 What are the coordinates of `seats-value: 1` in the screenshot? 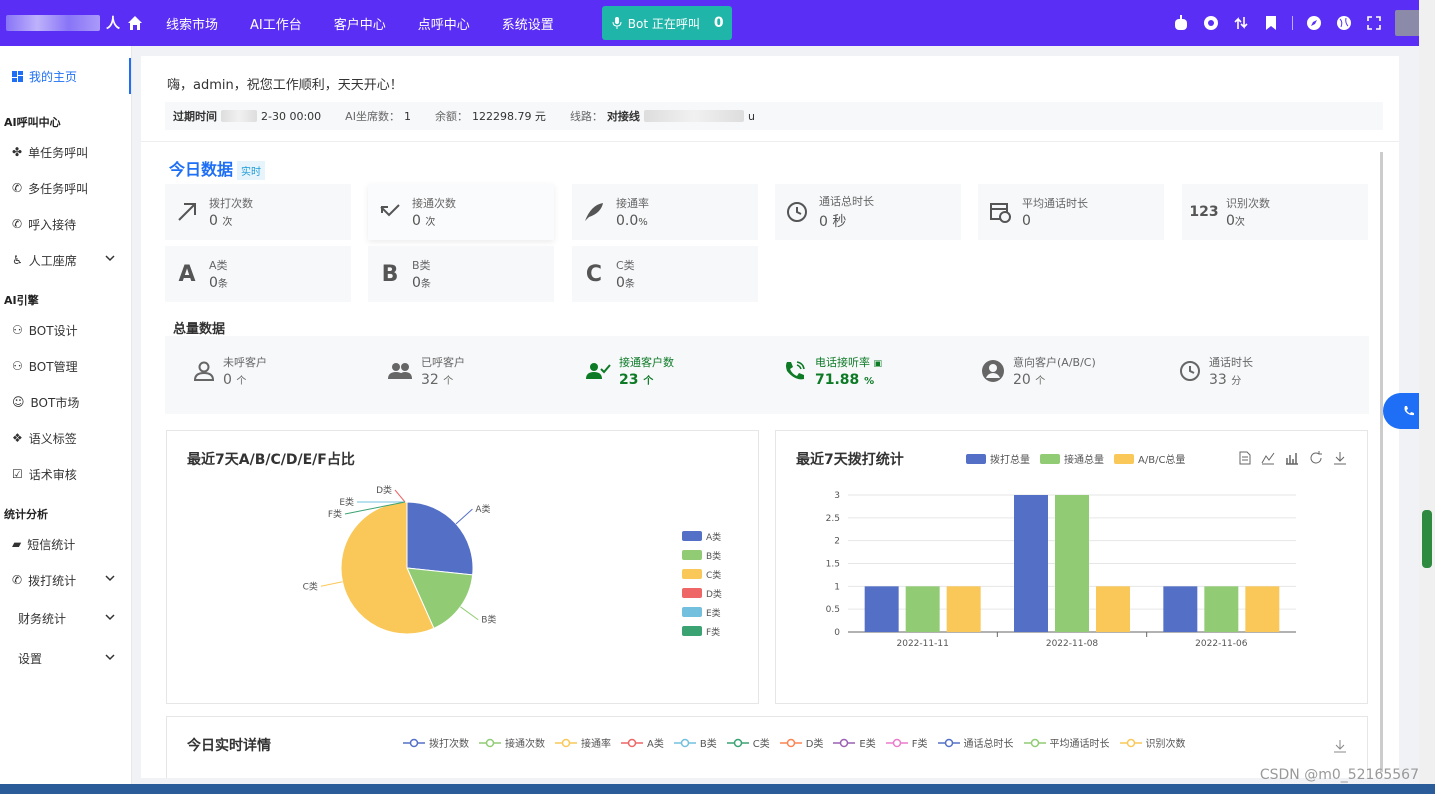 It's located at (407, 116).